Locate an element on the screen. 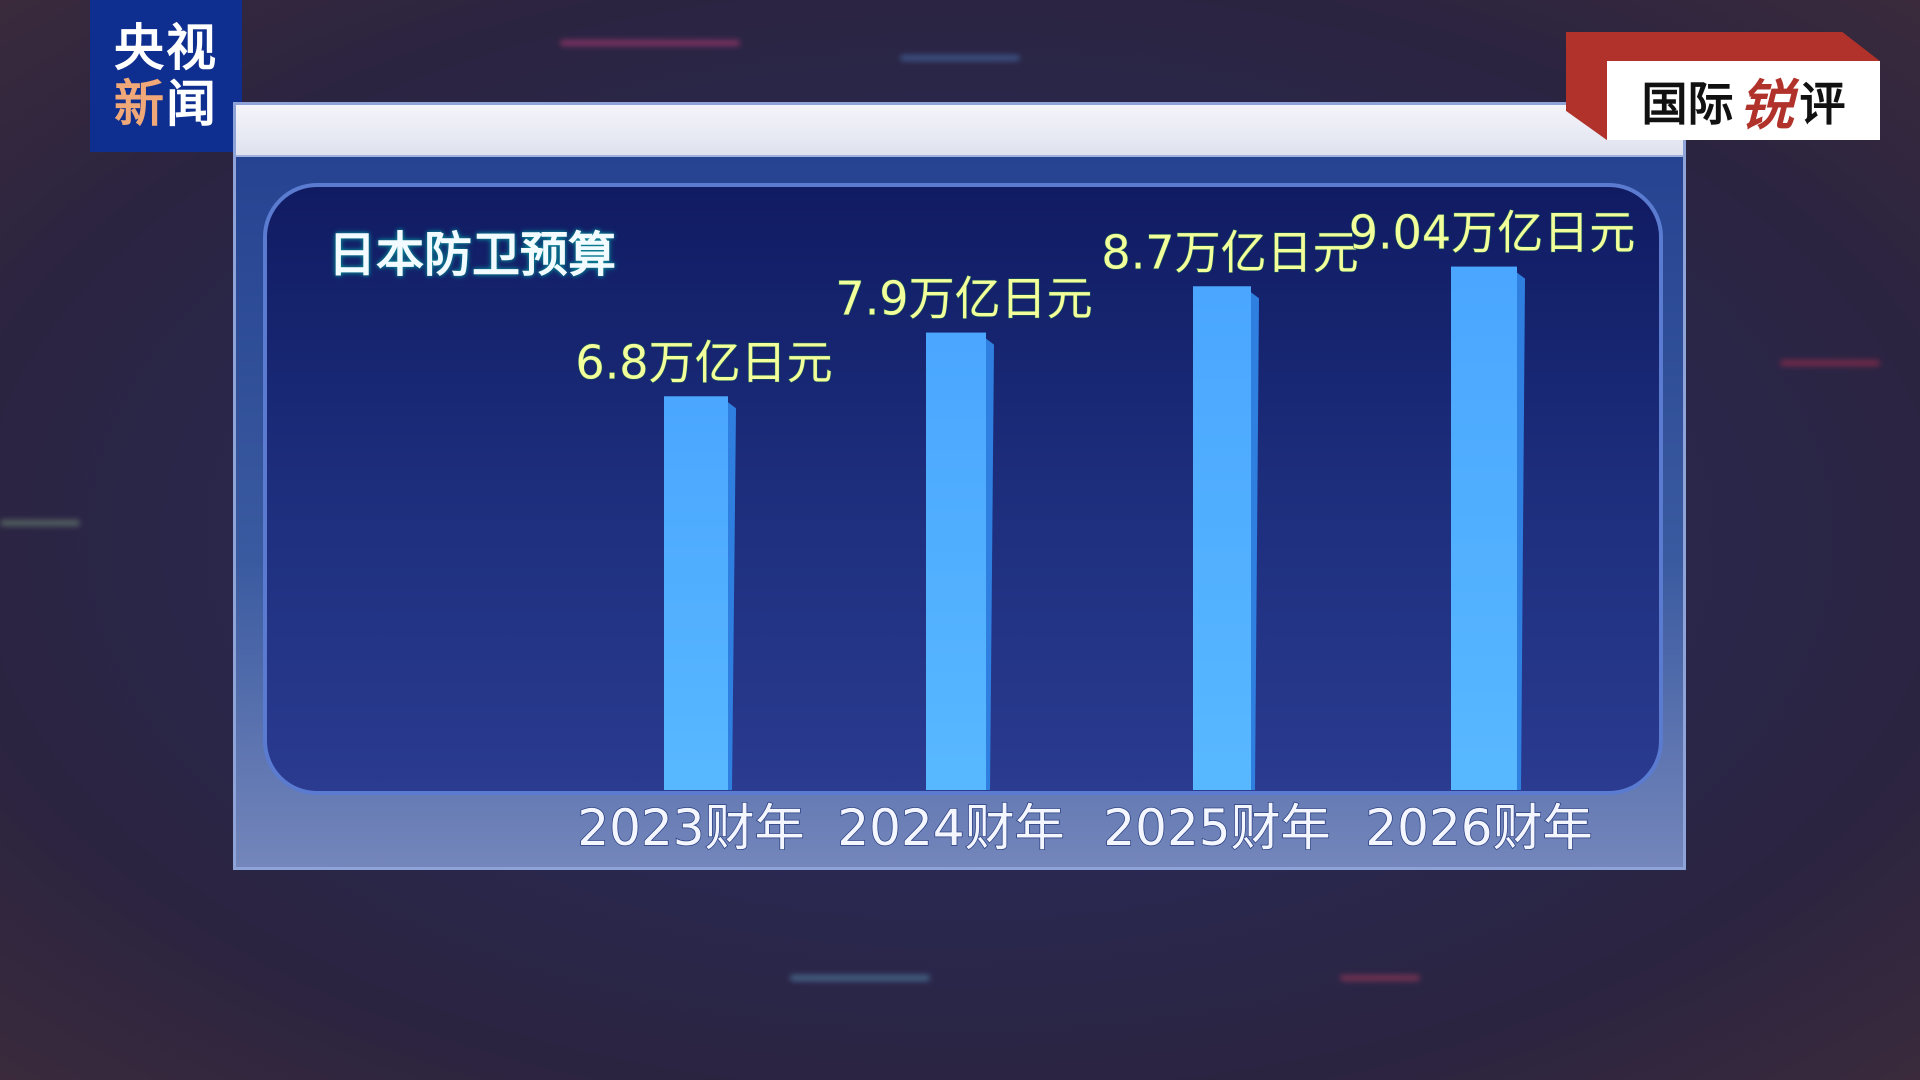  value-label: 6.8万亿日元 is located at coordinates (703, 362).